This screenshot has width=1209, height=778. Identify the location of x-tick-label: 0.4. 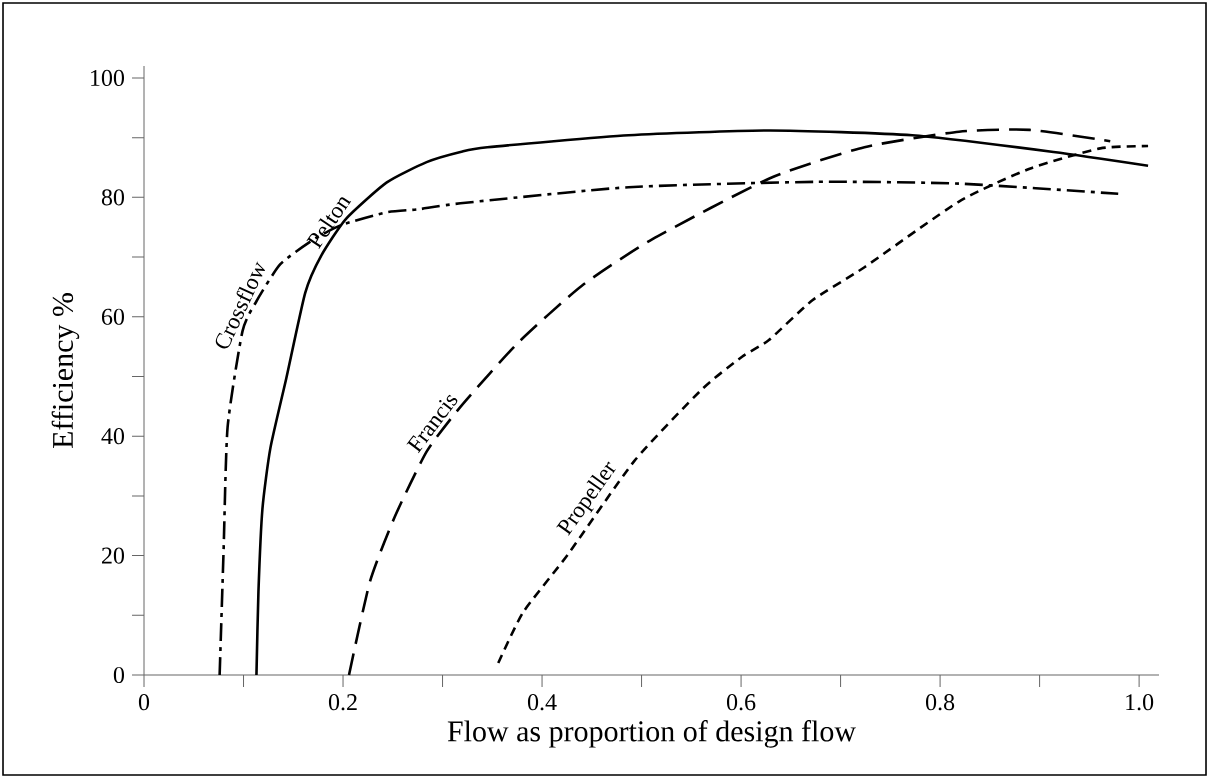
(542, 702).